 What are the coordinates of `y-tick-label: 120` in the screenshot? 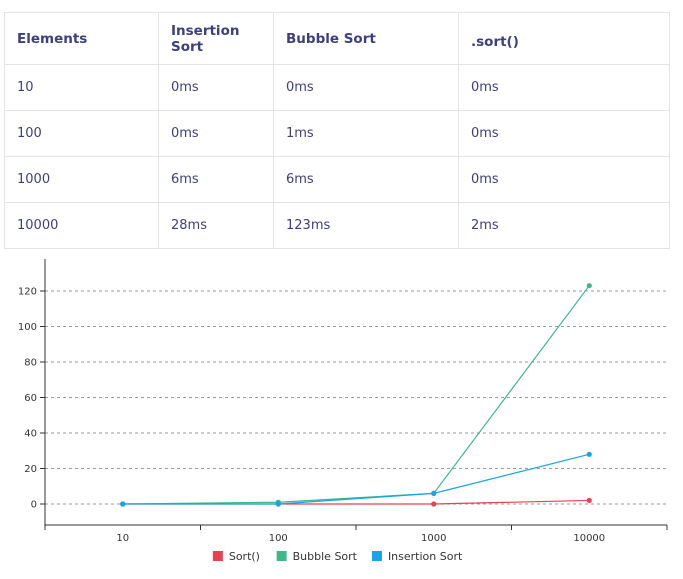 It's located at (27, 292).